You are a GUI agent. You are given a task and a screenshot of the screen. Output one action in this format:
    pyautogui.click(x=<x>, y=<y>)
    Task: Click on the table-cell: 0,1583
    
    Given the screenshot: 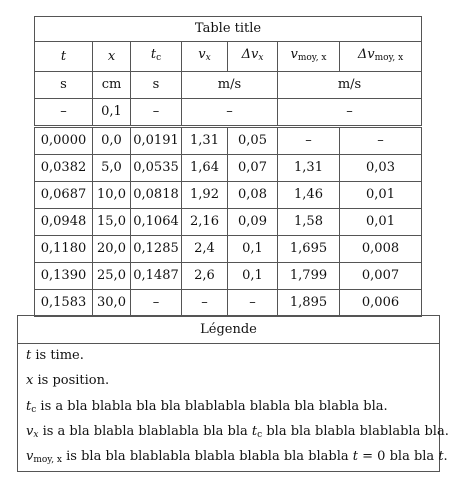 What is the action you would take?
    pyautogui.click(x=63, y=303)
    